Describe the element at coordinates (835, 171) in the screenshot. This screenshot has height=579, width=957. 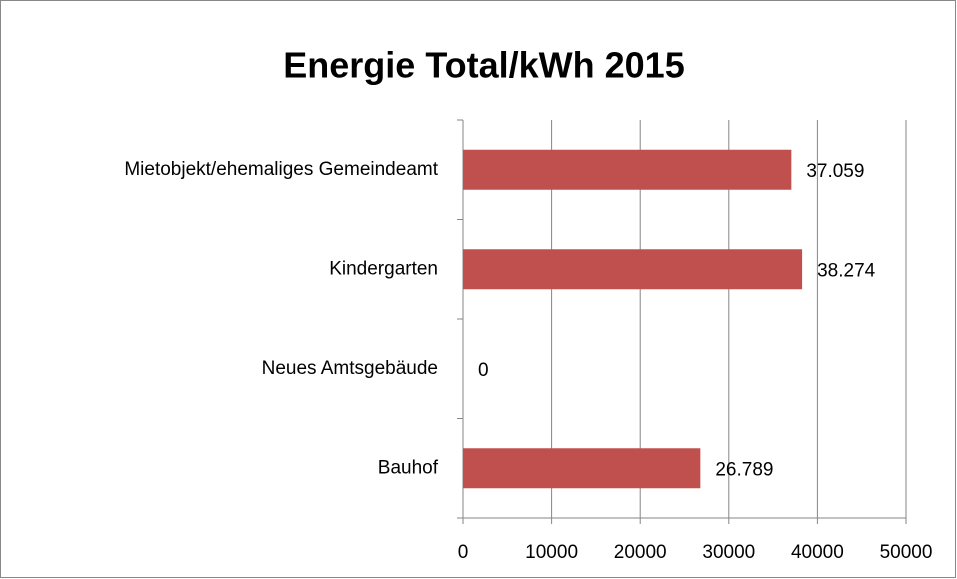
I see `value-label: 37.059` at that location.